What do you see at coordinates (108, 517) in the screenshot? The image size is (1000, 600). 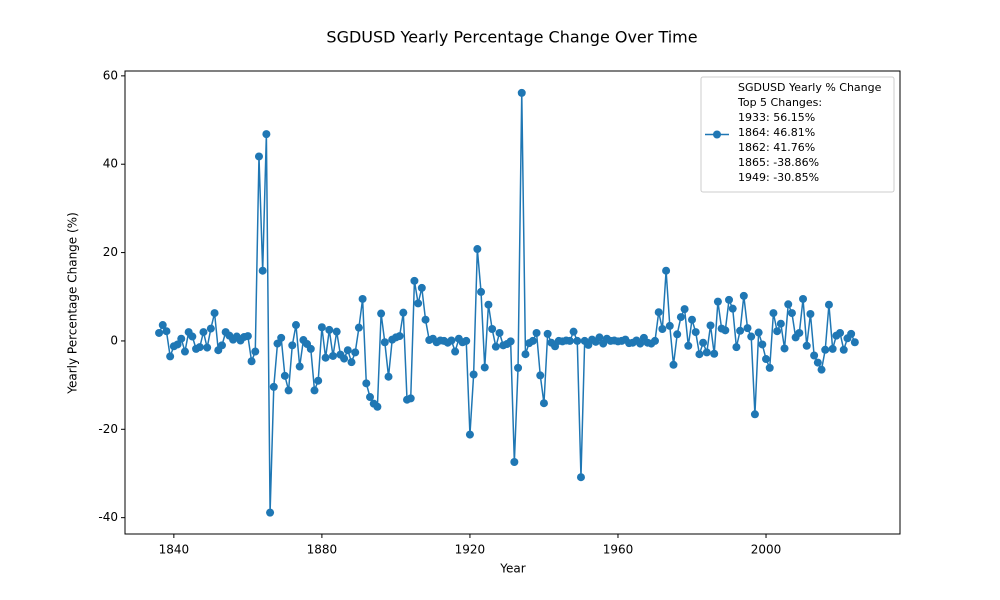 I see `y-tick-label: -40` at bounding box center [108, 517].